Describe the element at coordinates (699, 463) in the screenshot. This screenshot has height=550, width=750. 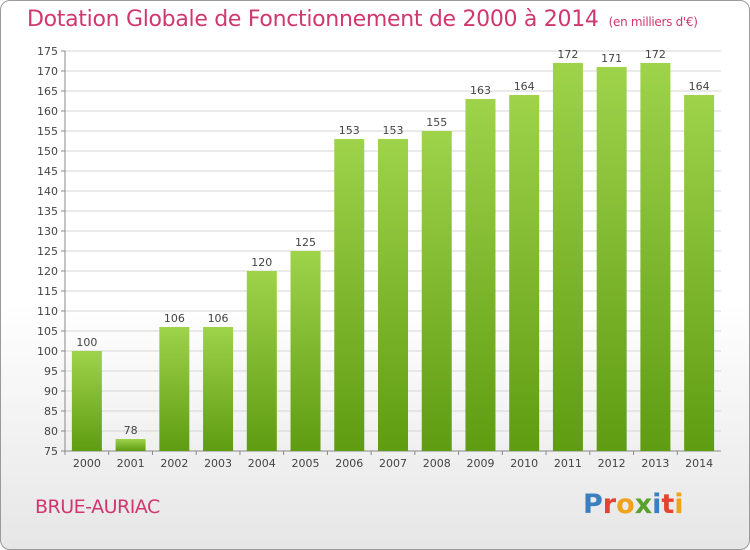
I see `x-tick-label: 2014` at that location.